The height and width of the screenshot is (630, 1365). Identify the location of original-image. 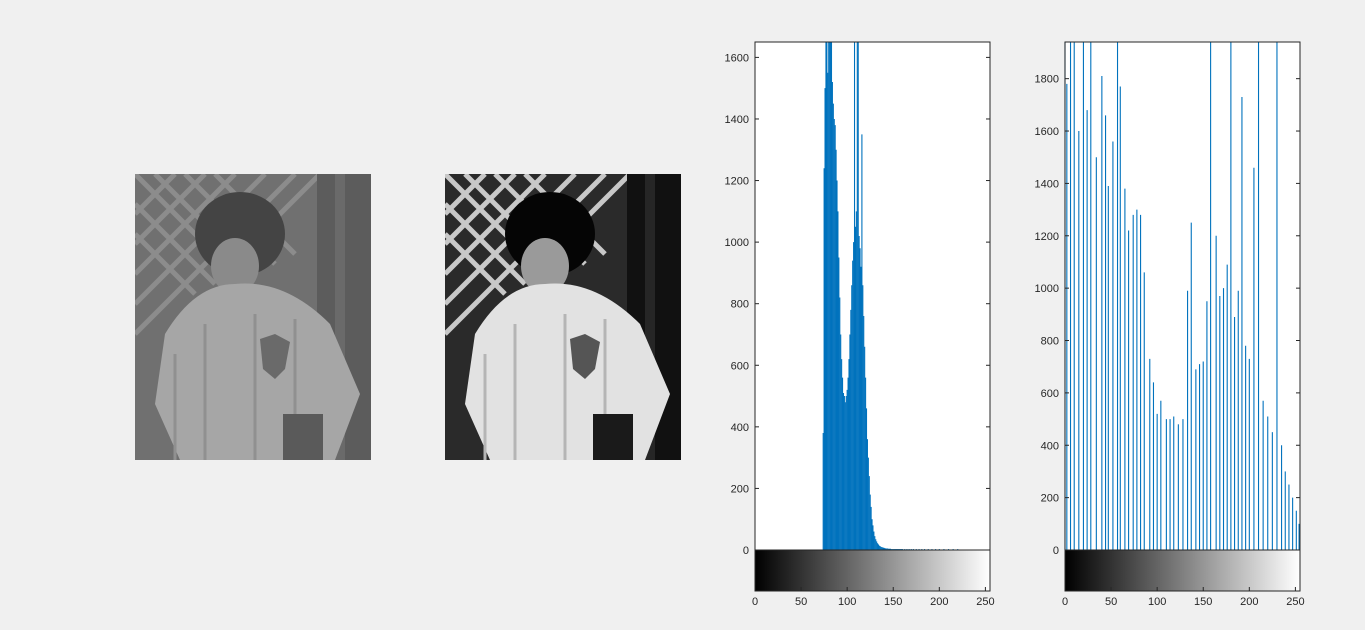
(253, 317).